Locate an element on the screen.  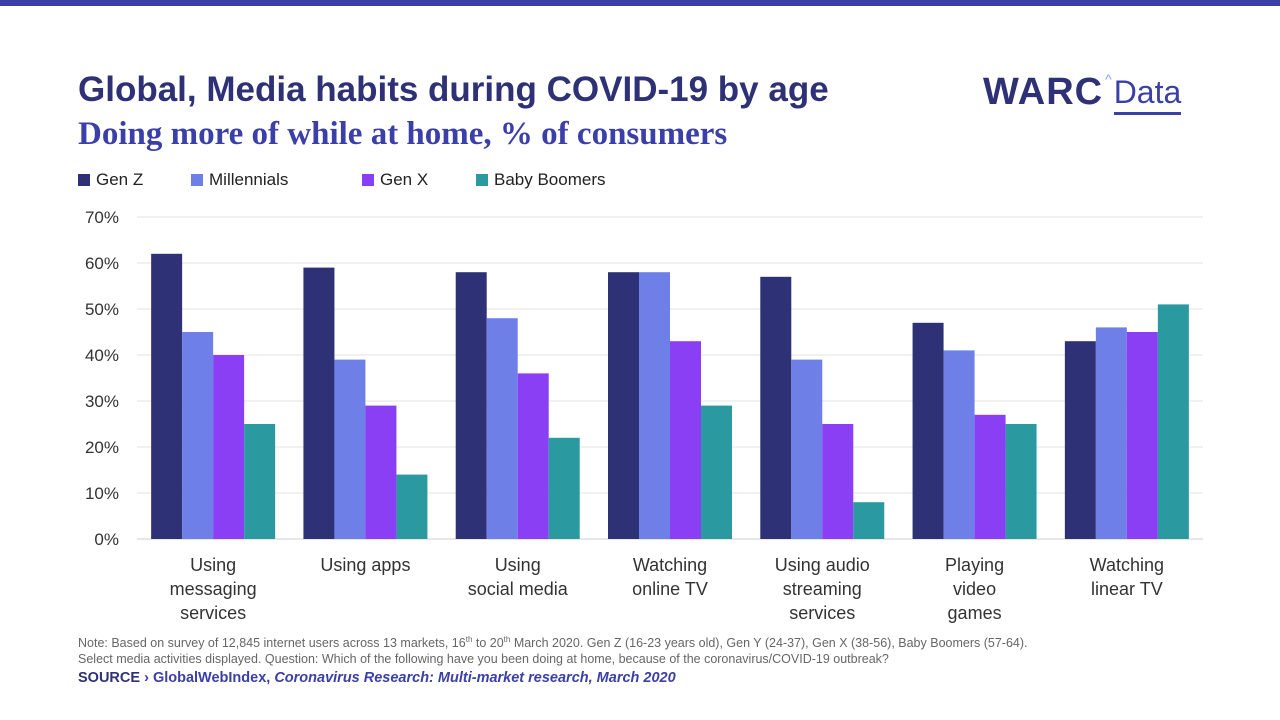
x-tick-label: games is located at coordinates (975, 613).